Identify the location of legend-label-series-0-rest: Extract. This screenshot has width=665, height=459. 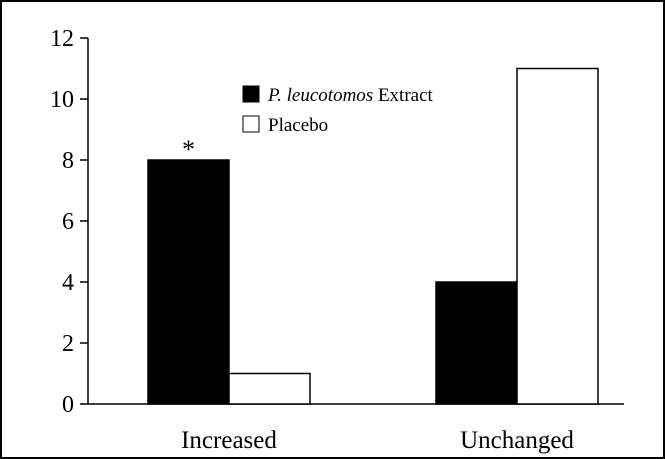
(406, 95).